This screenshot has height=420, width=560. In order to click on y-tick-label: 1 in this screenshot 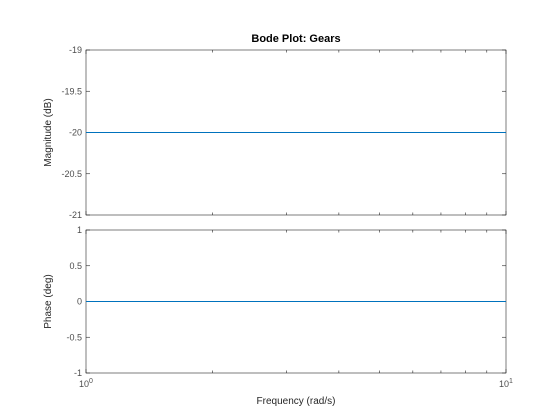, I will do `click(79, 230)`.